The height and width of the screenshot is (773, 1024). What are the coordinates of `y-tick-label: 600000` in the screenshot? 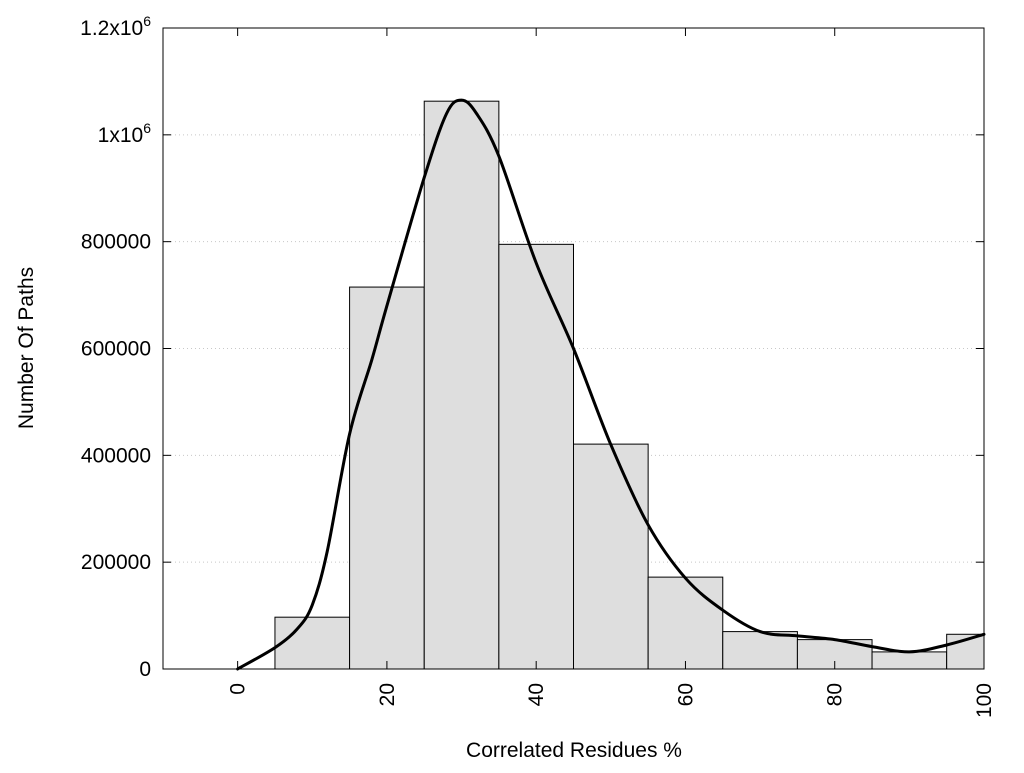 It's located at (116, 349).